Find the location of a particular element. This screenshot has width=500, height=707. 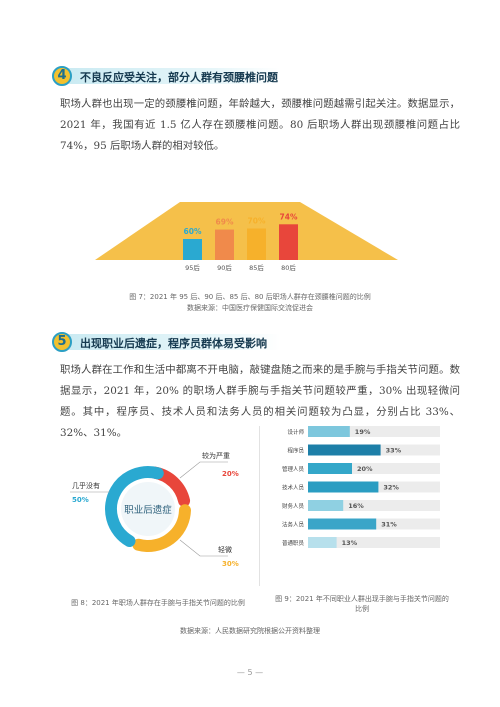

fig8-slice-label: 较为严重 is located at coordinates (216, 455).